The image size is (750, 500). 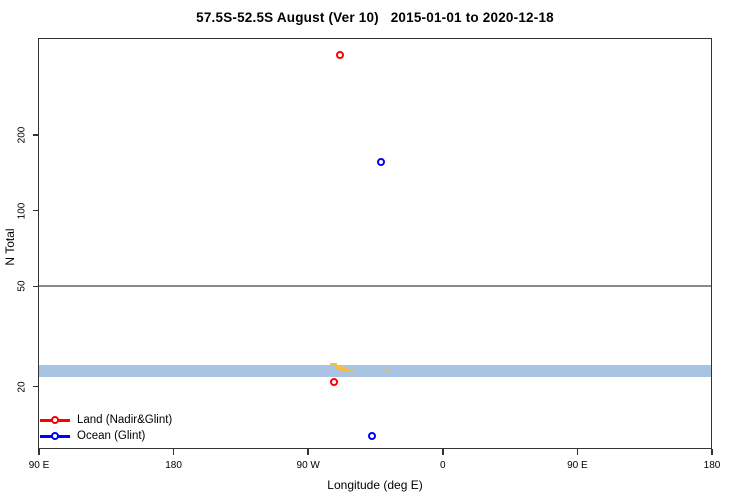 What do you see at coordinates (111, 436) in the screenshot?
I see `legend-label: Ocean (Glint)` at bounding box center [111, 436].